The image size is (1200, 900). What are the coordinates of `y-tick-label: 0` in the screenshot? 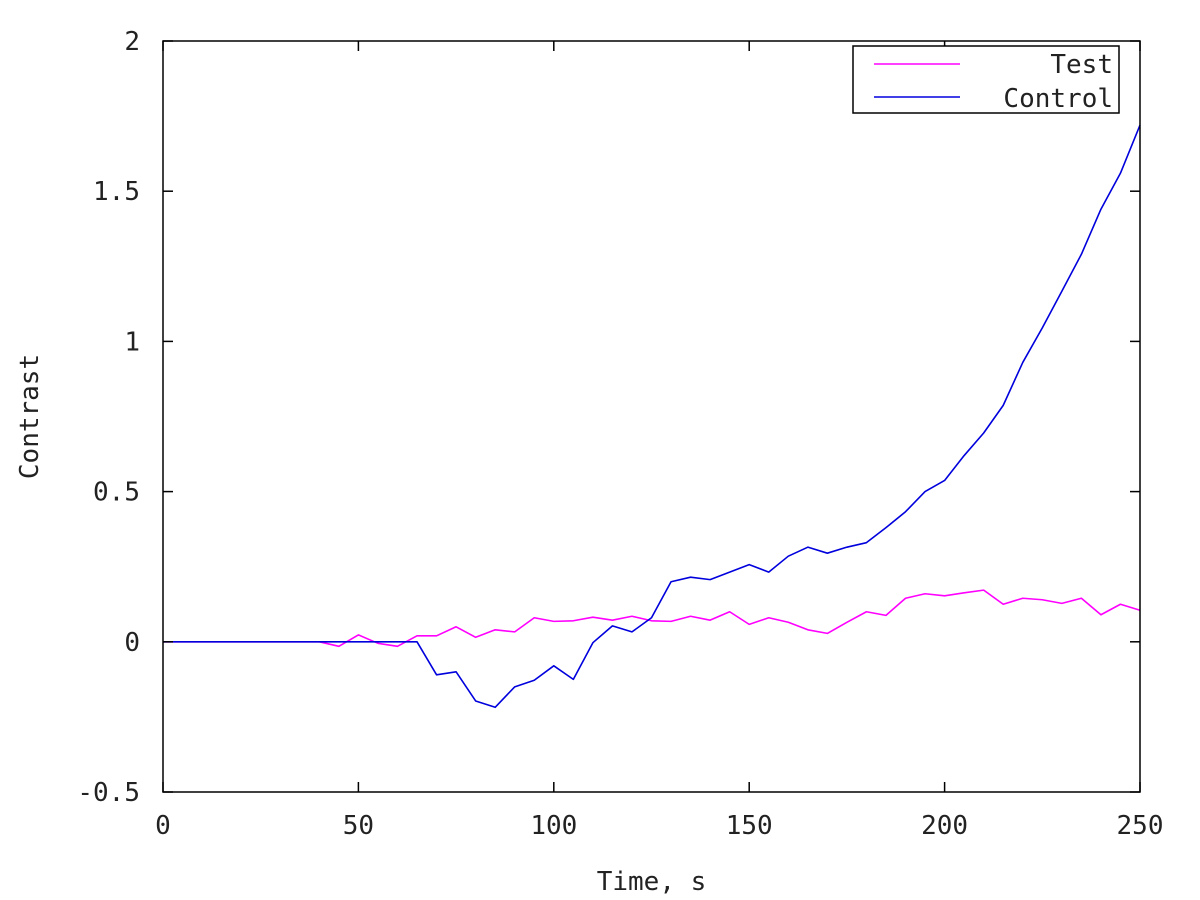 It's located at (132, 643).